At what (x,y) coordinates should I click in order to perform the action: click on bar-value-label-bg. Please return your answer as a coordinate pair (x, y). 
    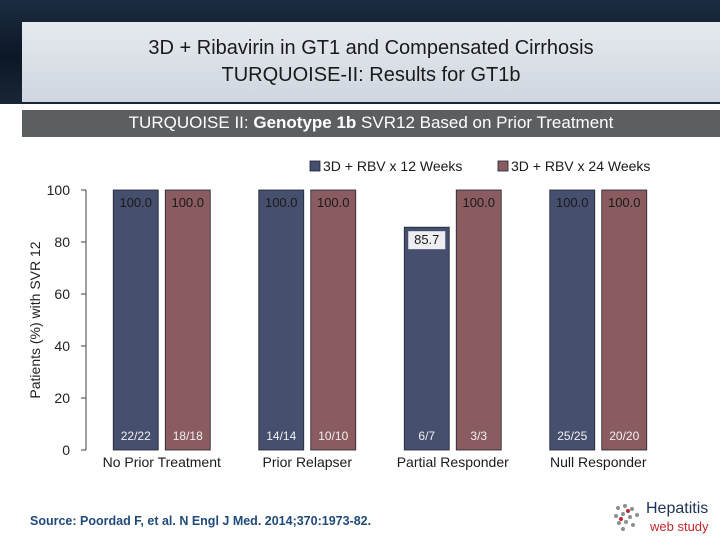
    Looking at the image, I should click on (427, 240).